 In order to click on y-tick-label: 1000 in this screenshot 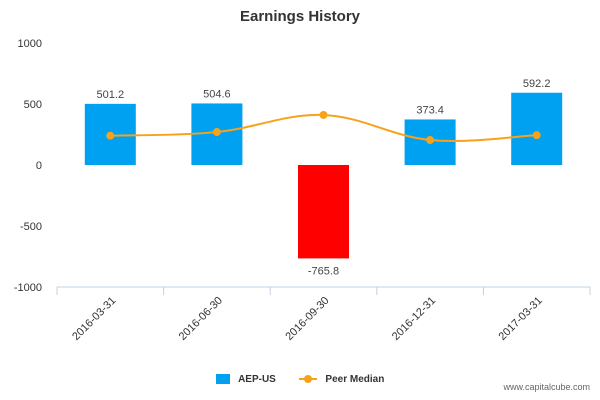, I will do `click(30, 44)`.